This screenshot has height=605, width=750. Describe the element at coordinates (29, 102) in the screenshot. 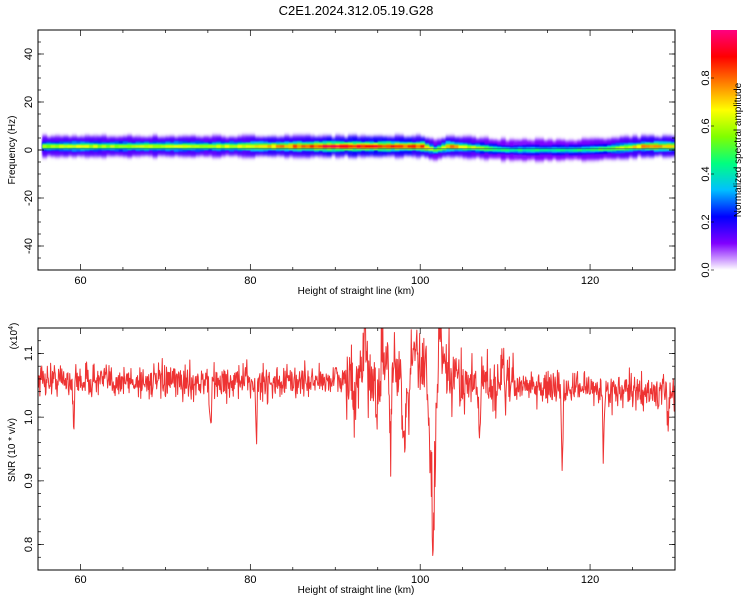

I see `spectrogram-y-tick-label: 20` at that location.